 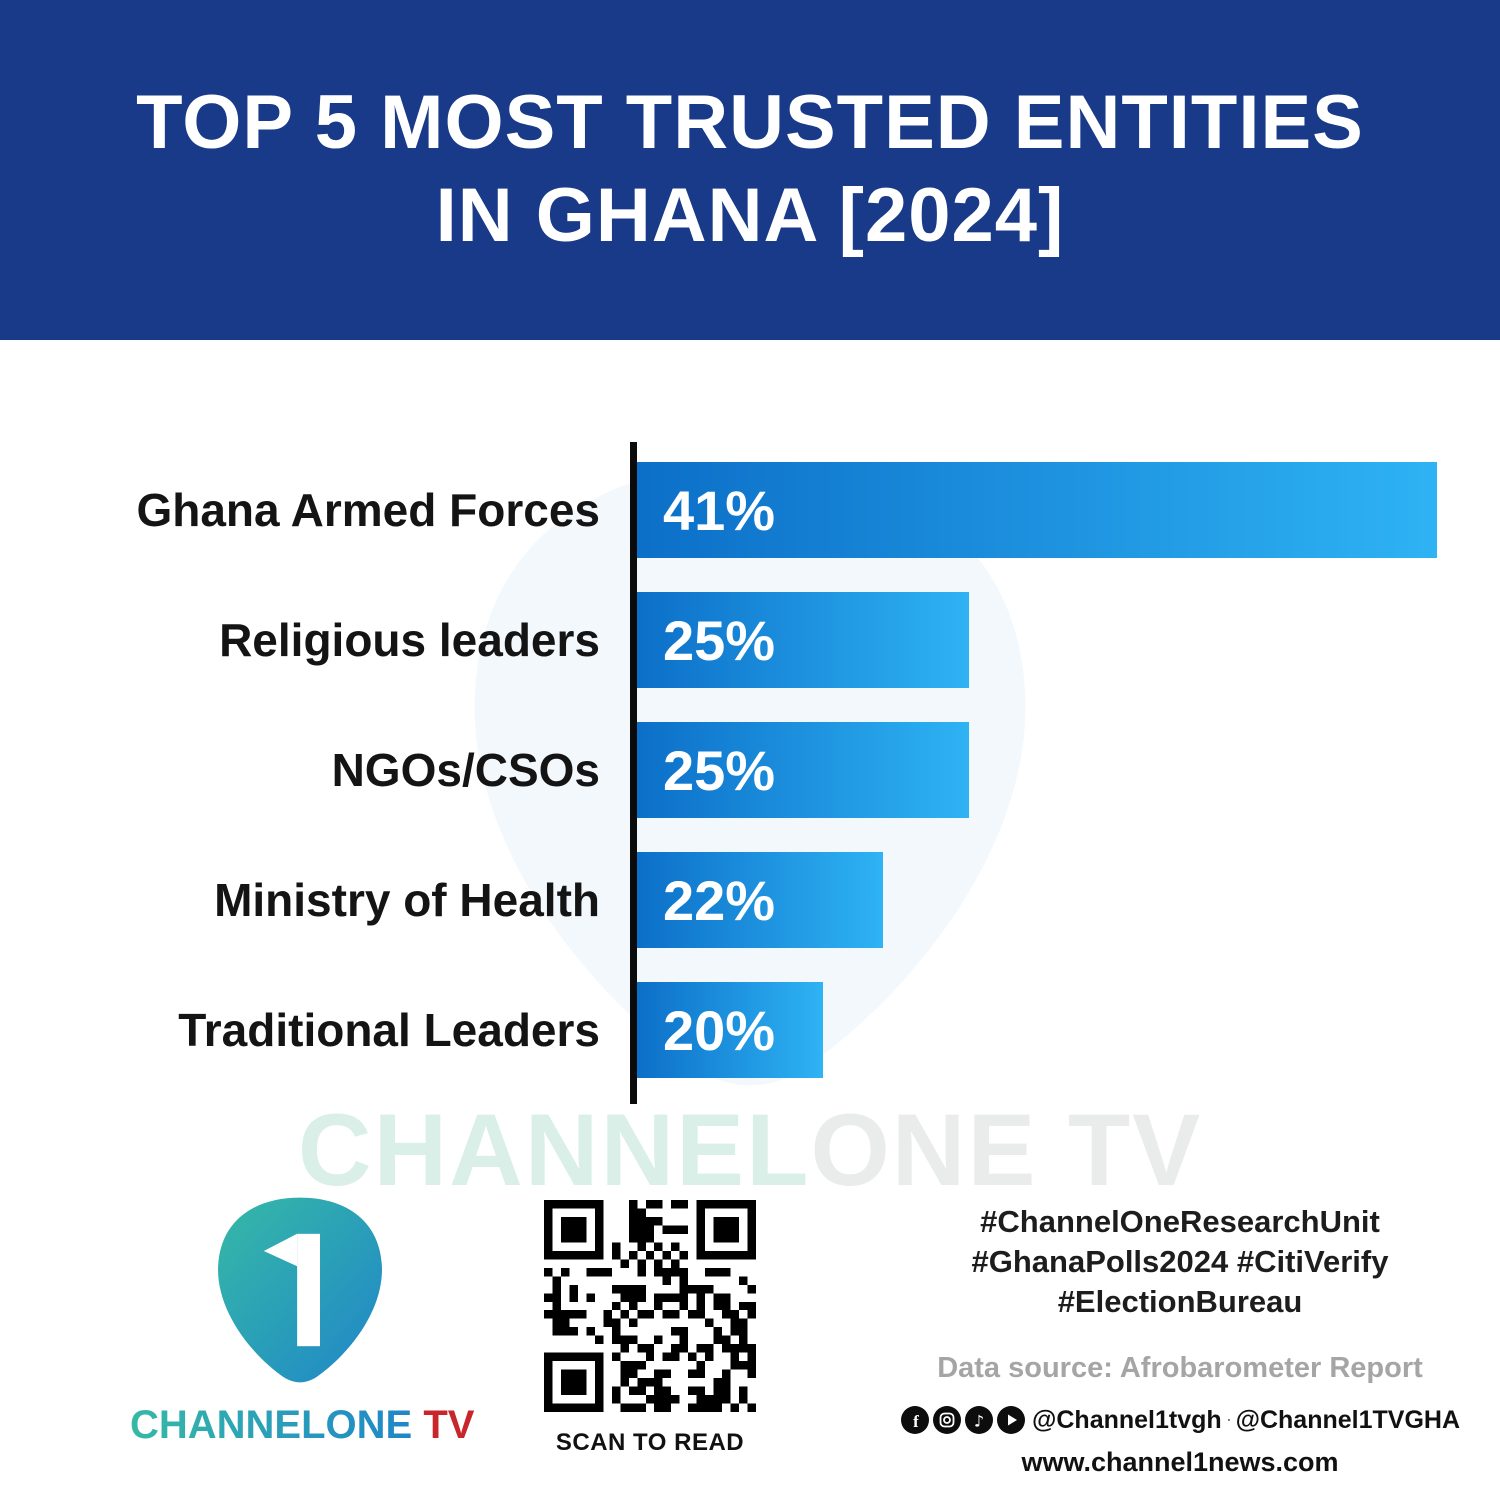 I want to click on watermark-text-secondary: ONE TV, so click(x=1006, y=1150).